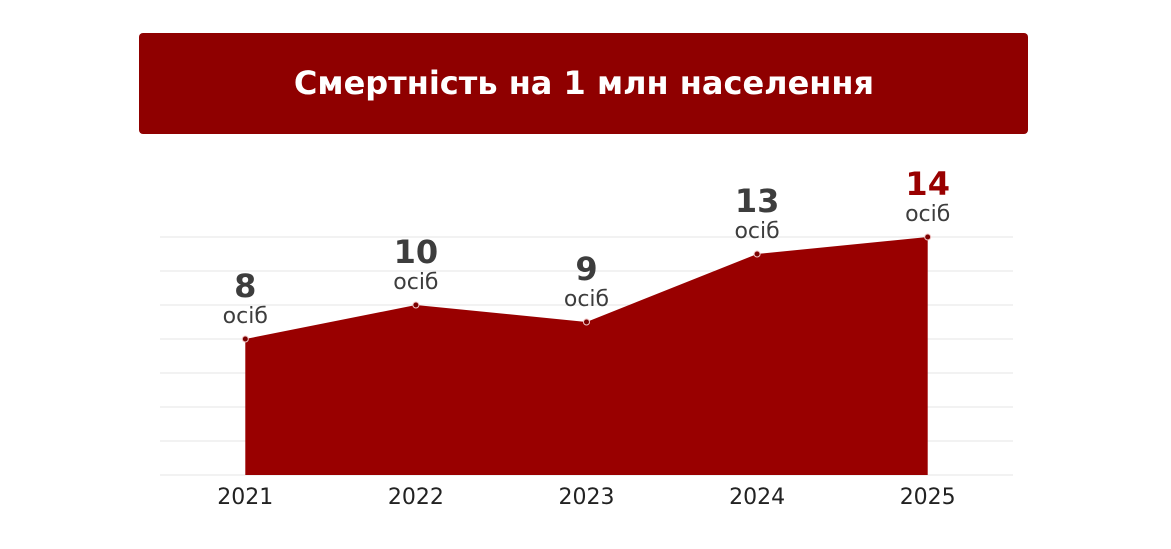 The height and width of the screenshot is (549, 1171). I want to click on value-label: 10, so click(416, 252).